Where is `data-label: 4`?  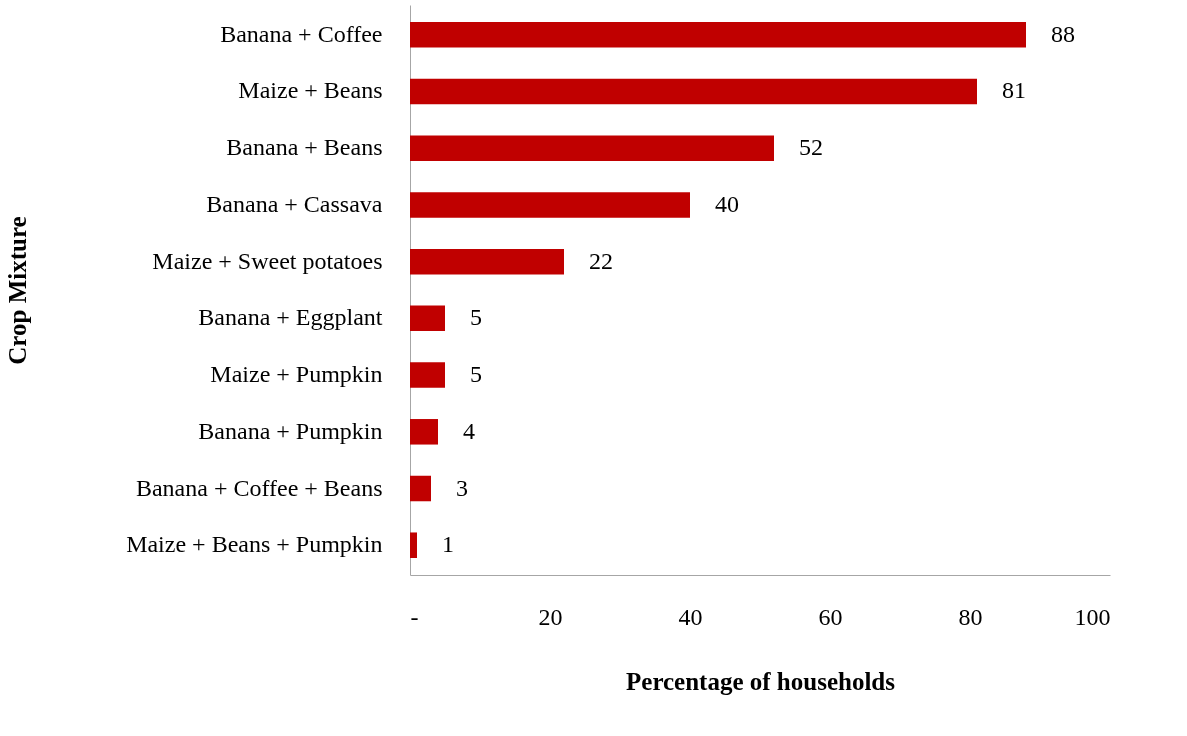 data-label: 4 is located at coordinates (469, 430).